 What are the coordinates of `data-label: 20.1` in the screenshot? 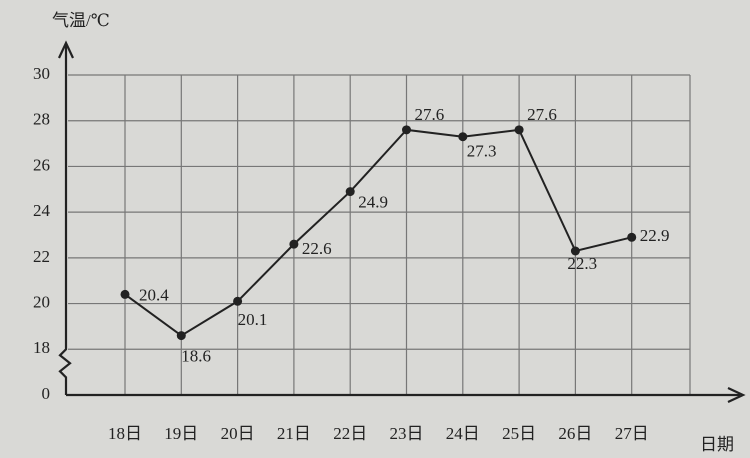 It's located at (253, 319).